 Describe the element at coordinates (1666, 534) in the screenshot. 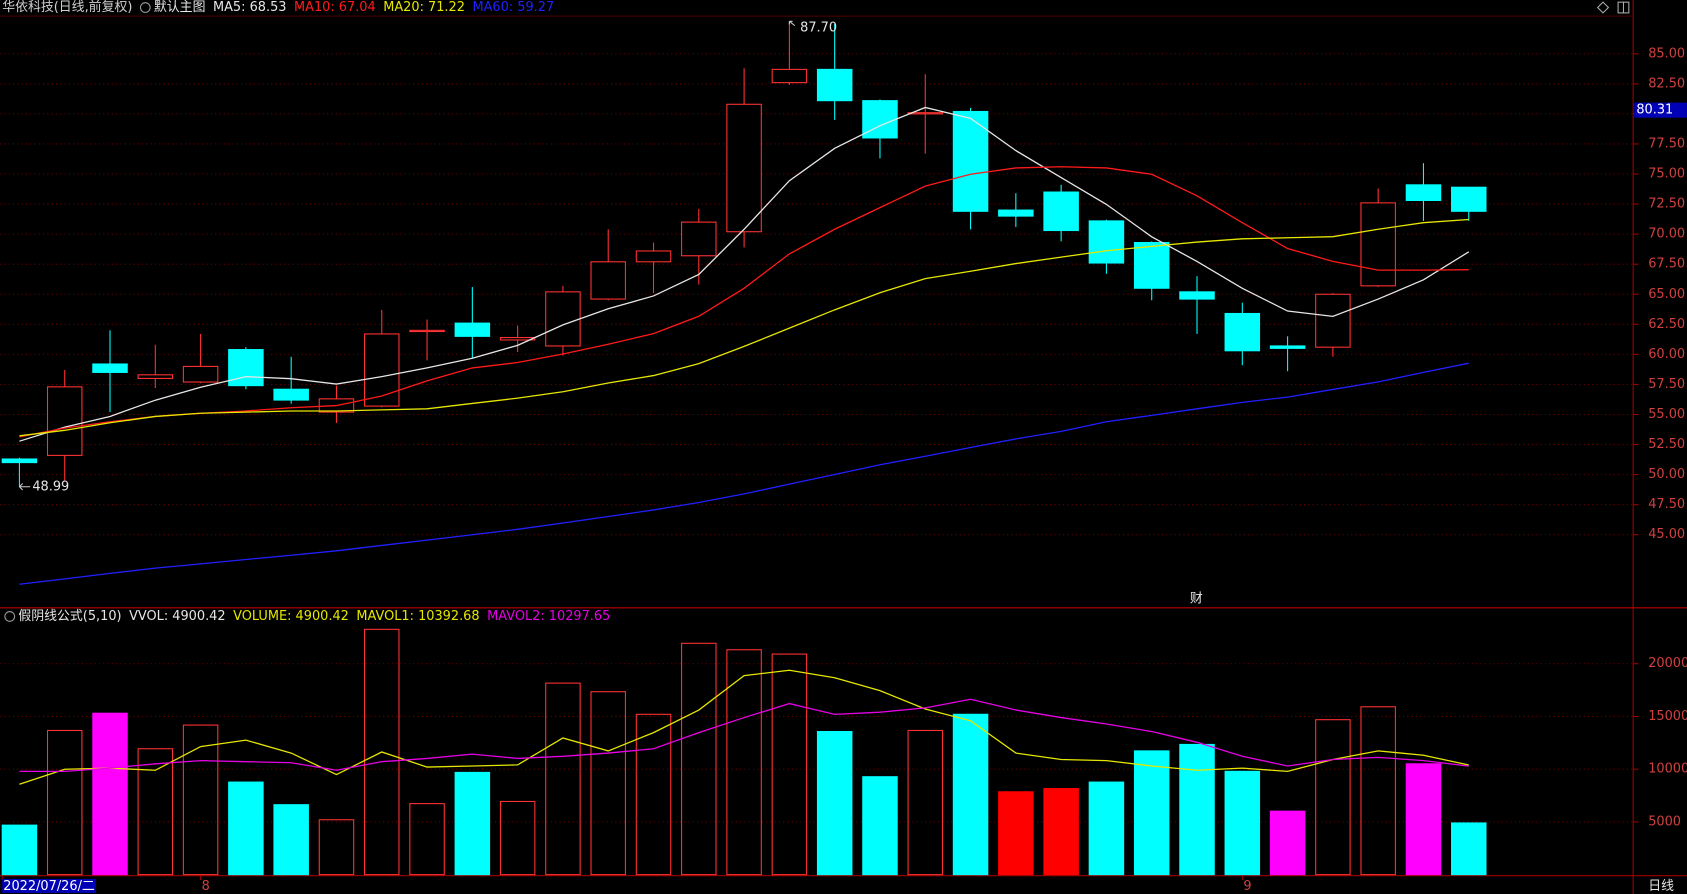

I see `y-tick-label: 45.00` at that location.